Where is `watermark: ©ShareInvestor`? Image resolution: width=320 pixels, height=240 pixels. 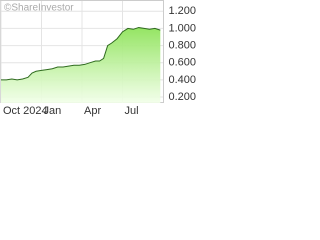 watermark: ©ShareInvestor is located at coordinates (39, 8).